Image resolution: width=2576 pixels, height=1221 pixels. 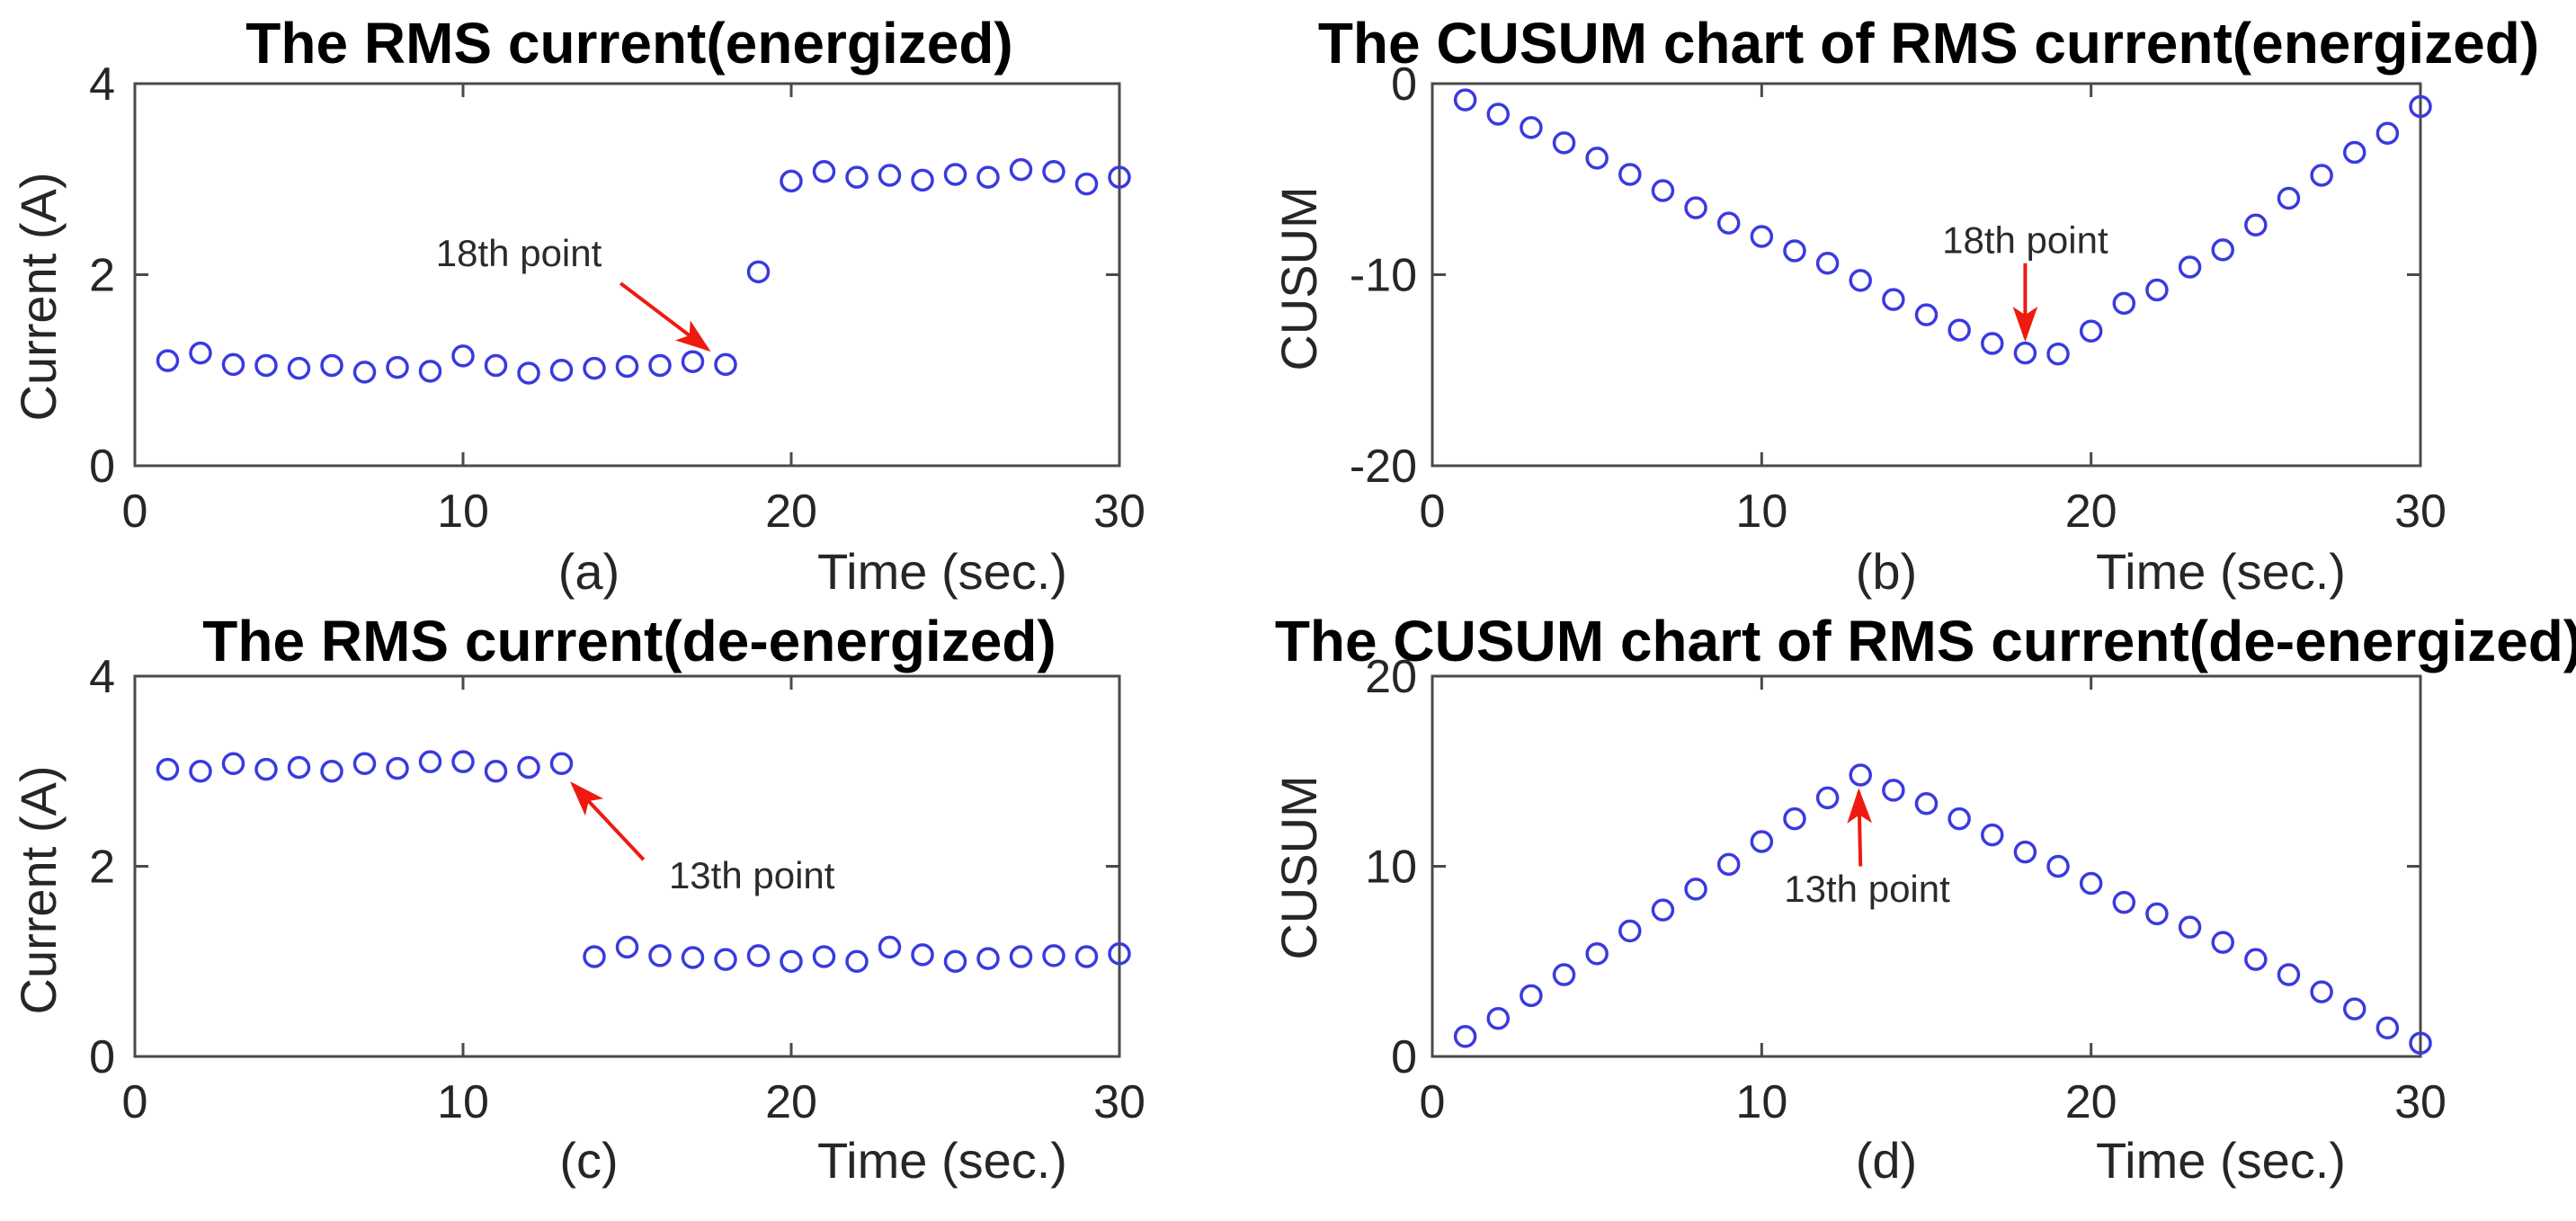 What do you see at coordinates (102, 1057) in the screenshot?
I see `y-tick-label: 0` at bounding box center [102, 1057].